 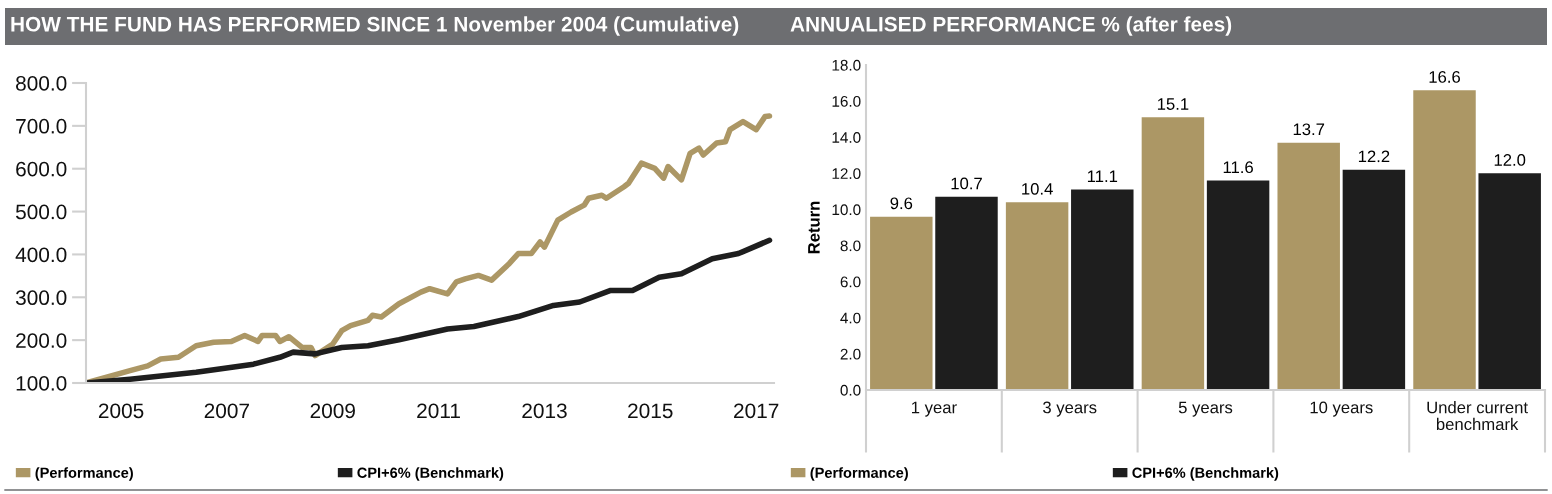 I want to click on y-axis-title: Return, so click(x=814, y=227).